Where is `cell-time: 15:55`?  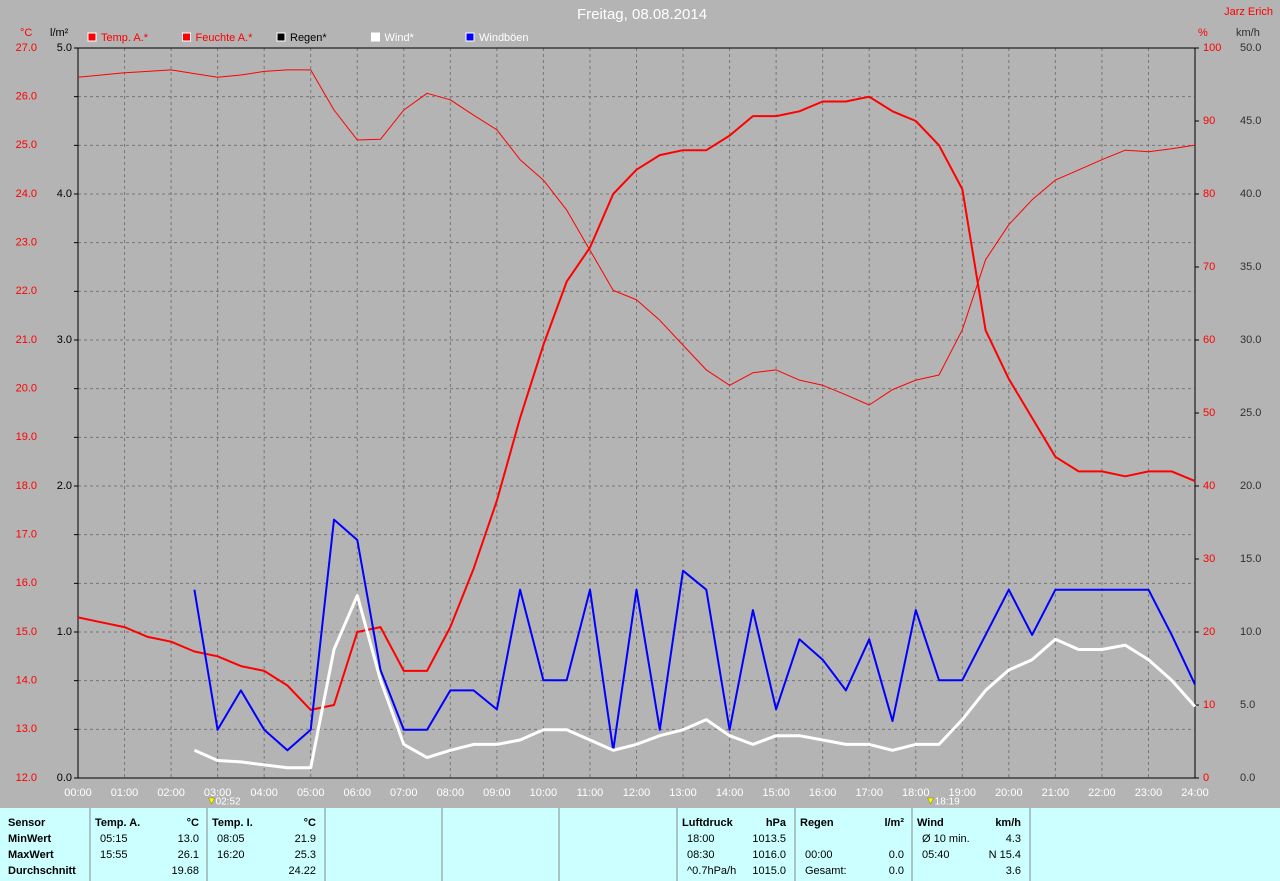
cell-time: 15:55 is located at coordinates (114, 855).